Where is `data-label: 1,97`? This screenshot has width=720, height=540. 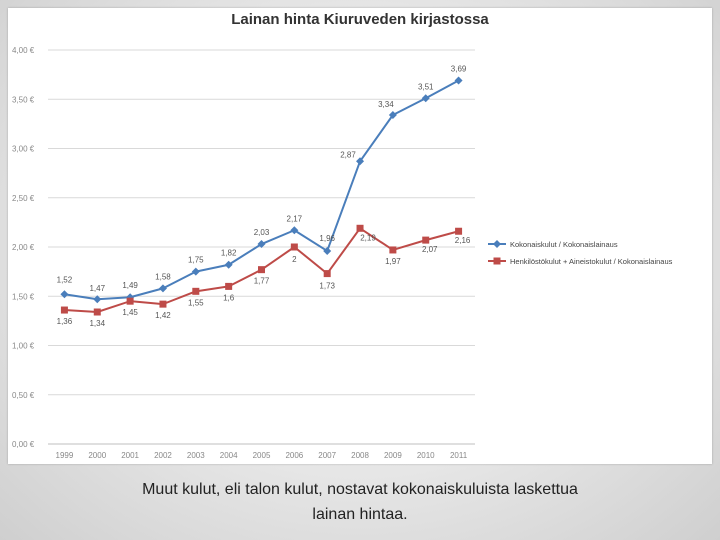
data-label: 1,97 is located at coordinates (393, 261).